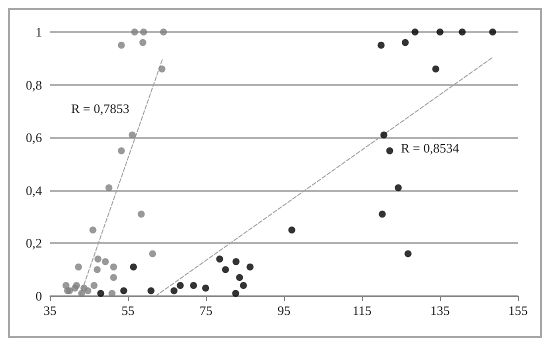 Image resolution: width=550 pixels, height=346 pixels. I want to click on x-tick-label: 55, so click(128, 310).